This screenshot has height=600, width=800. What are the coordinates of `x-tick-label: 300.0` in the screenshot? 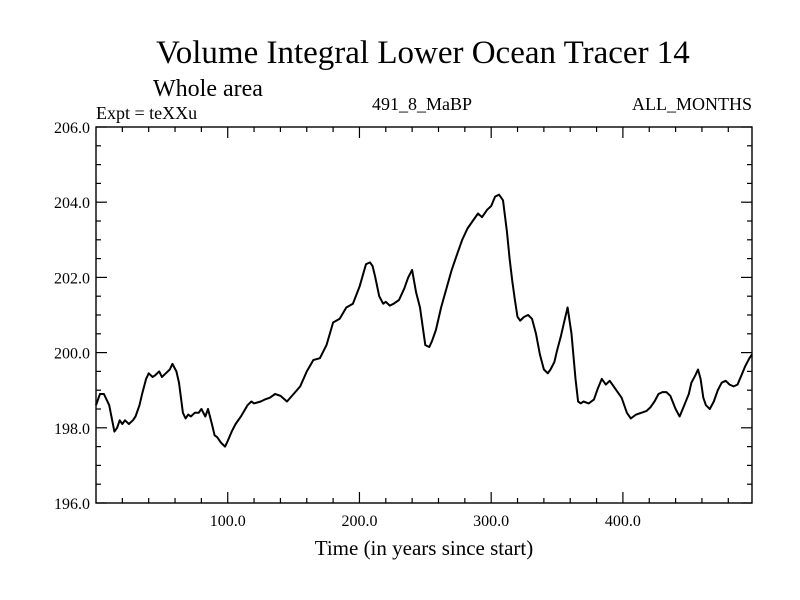 It's located at (491, 521).